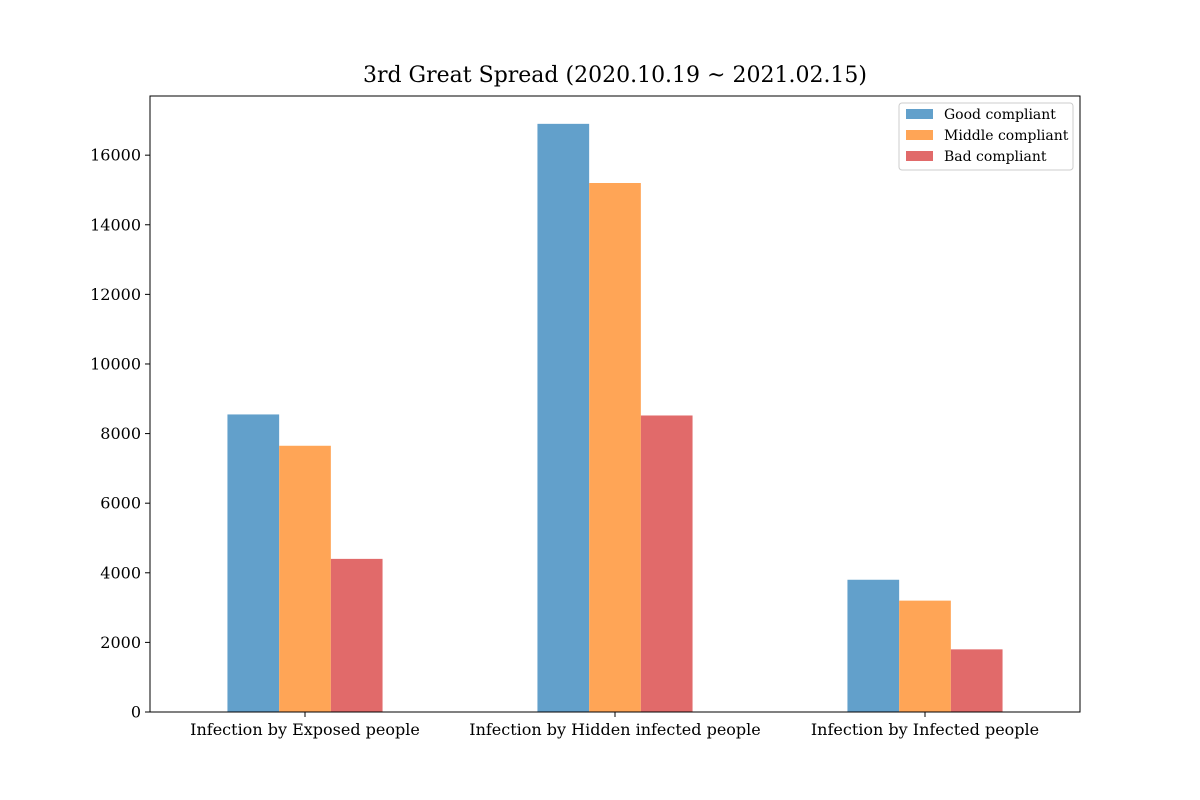 The image size is (1200, 800). What do you see at coordinates (120, 572) in the screenshot?
I see `y-tick-label: 4000` at bounding box center [120, 572].